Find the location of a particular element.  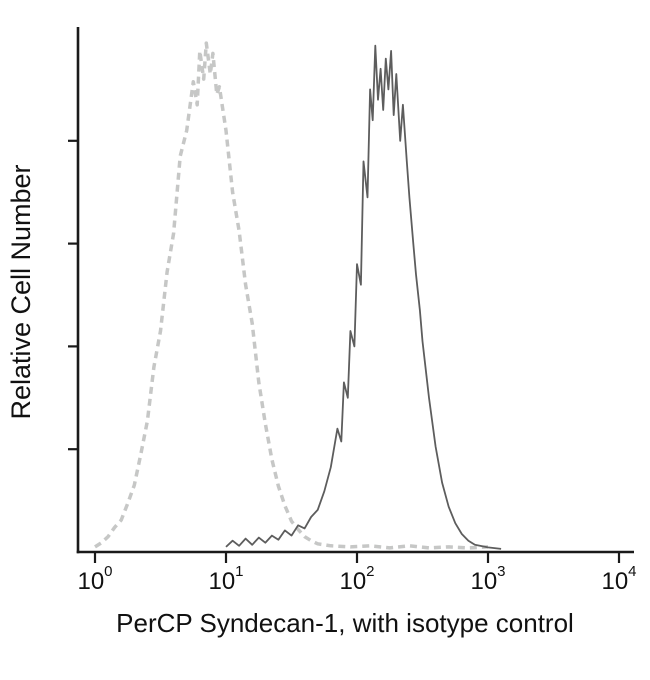

x-tick-label: 10³ is located at coordinates (487, 579).